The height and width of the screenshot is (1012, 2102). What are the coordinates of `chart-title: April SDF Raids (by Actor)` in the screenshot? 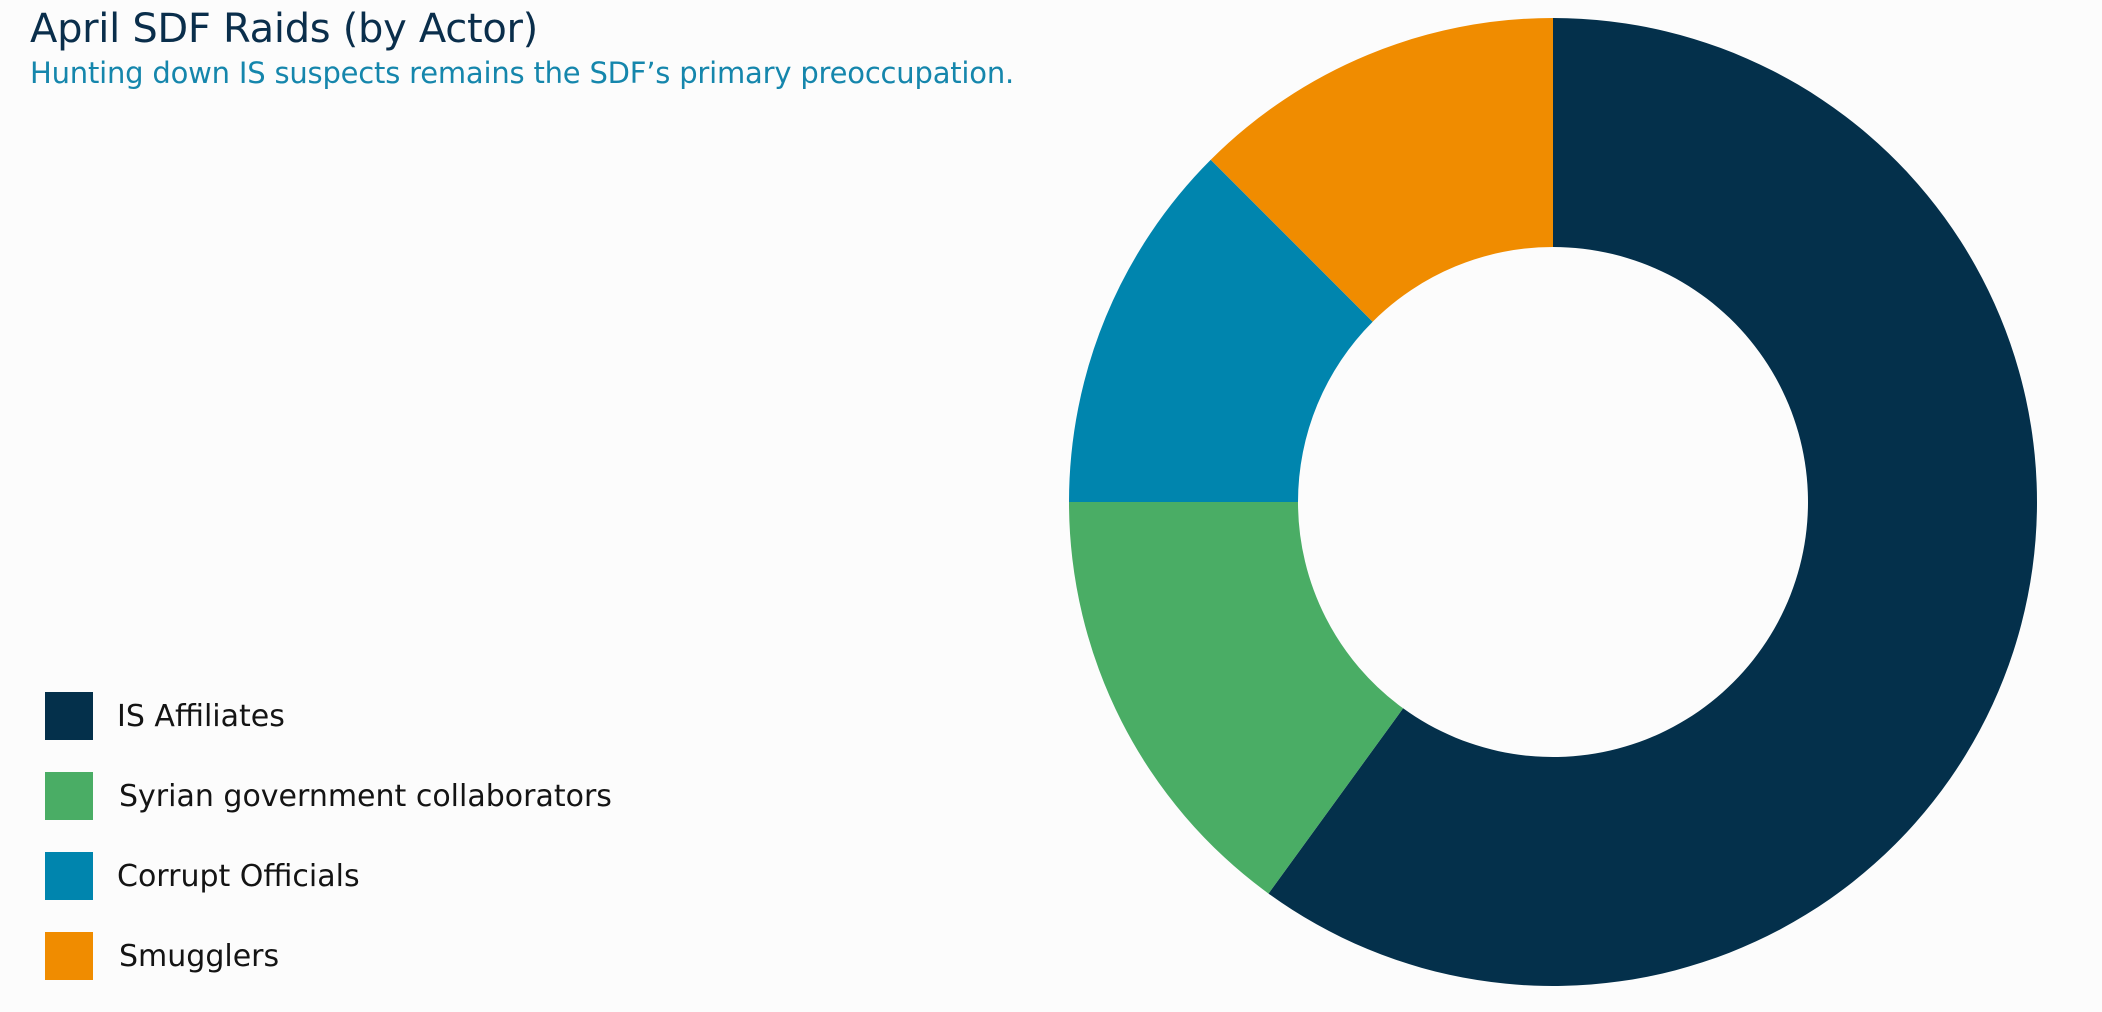 It's located at (284, 29).